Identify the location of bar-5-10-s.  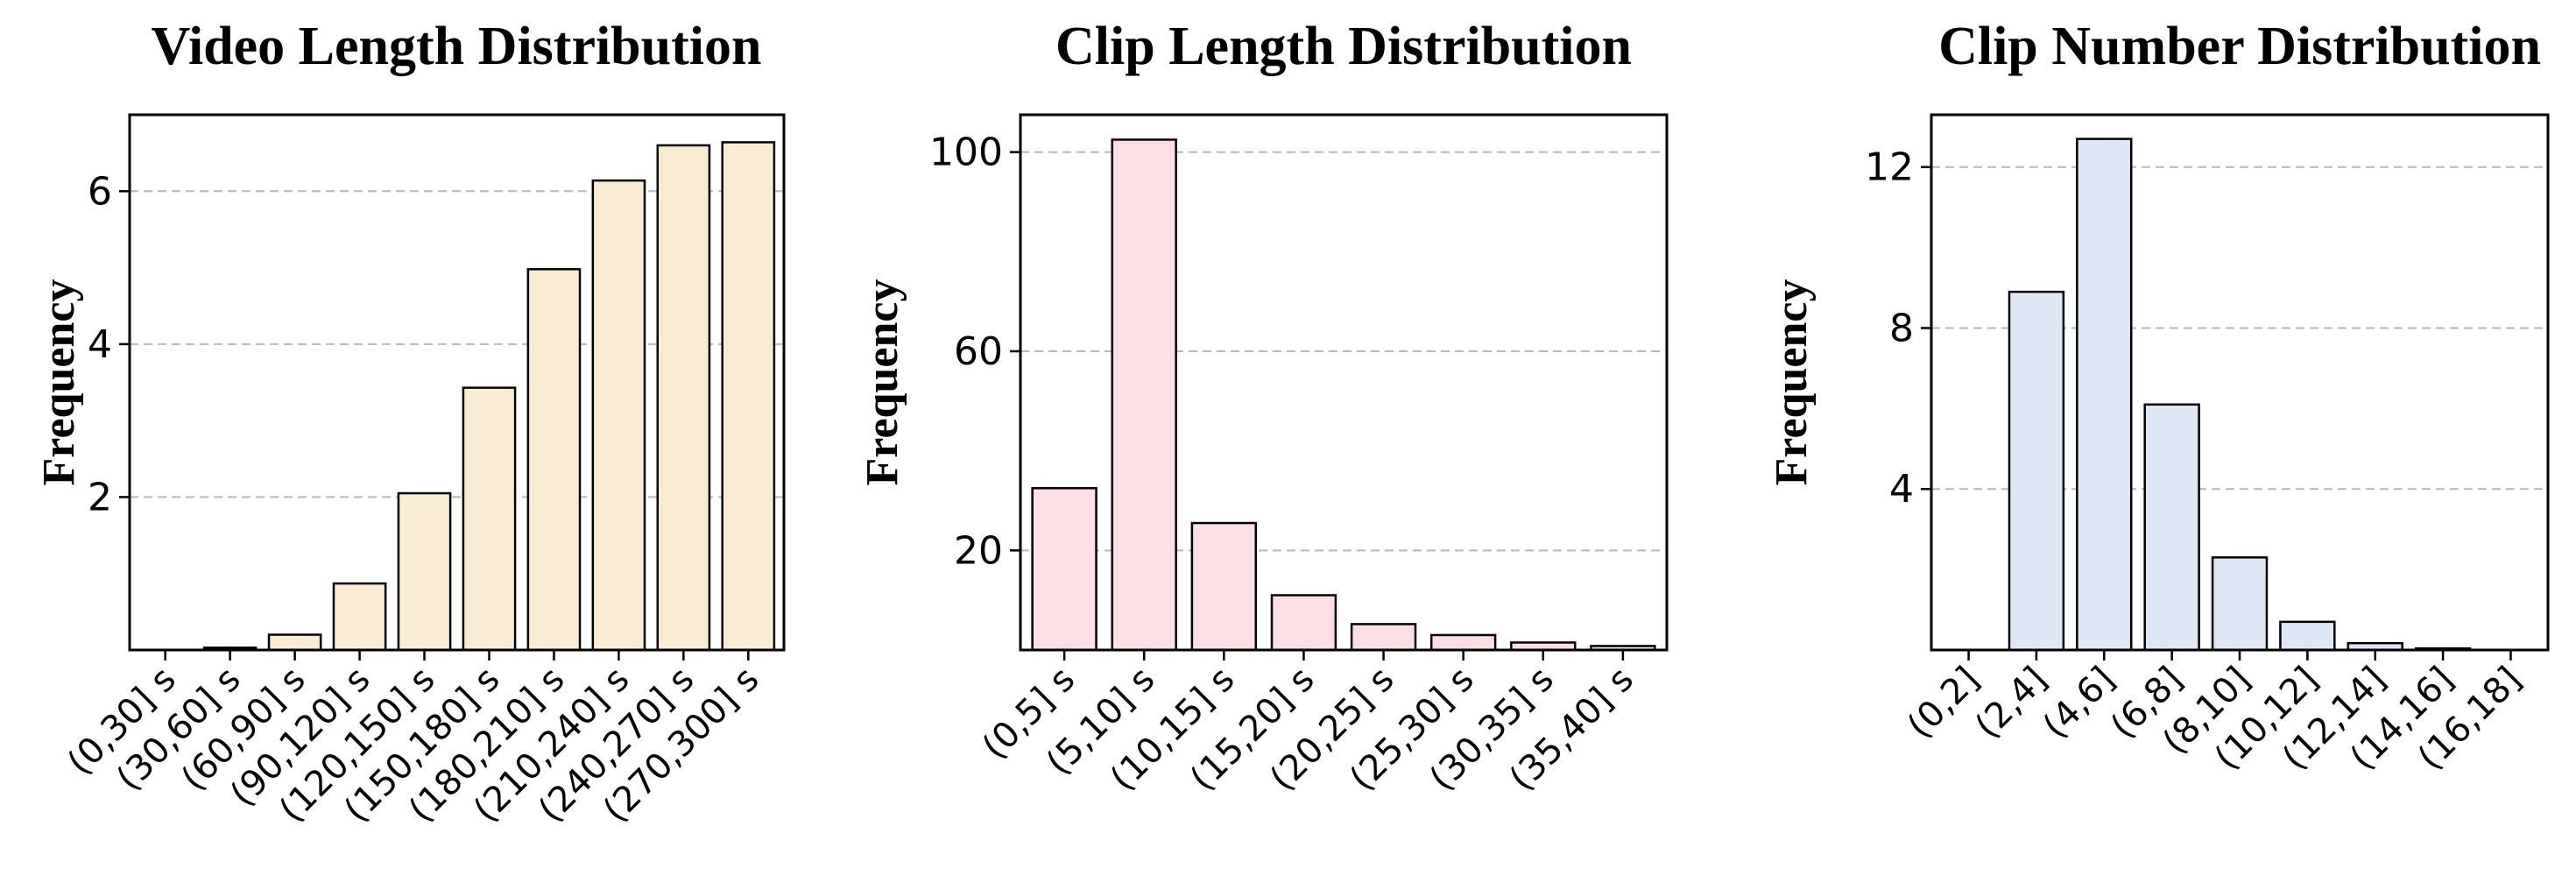
(1144, 395).